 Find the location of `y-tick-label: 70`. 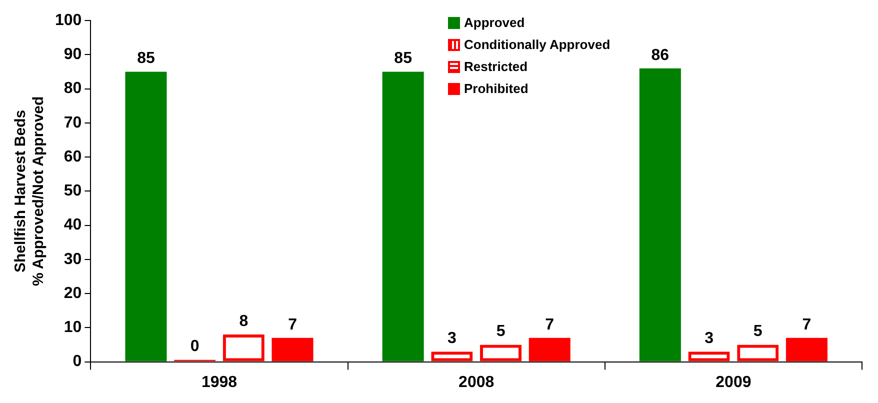

y-tick-label: 70 is located at coordinates (73, 123).